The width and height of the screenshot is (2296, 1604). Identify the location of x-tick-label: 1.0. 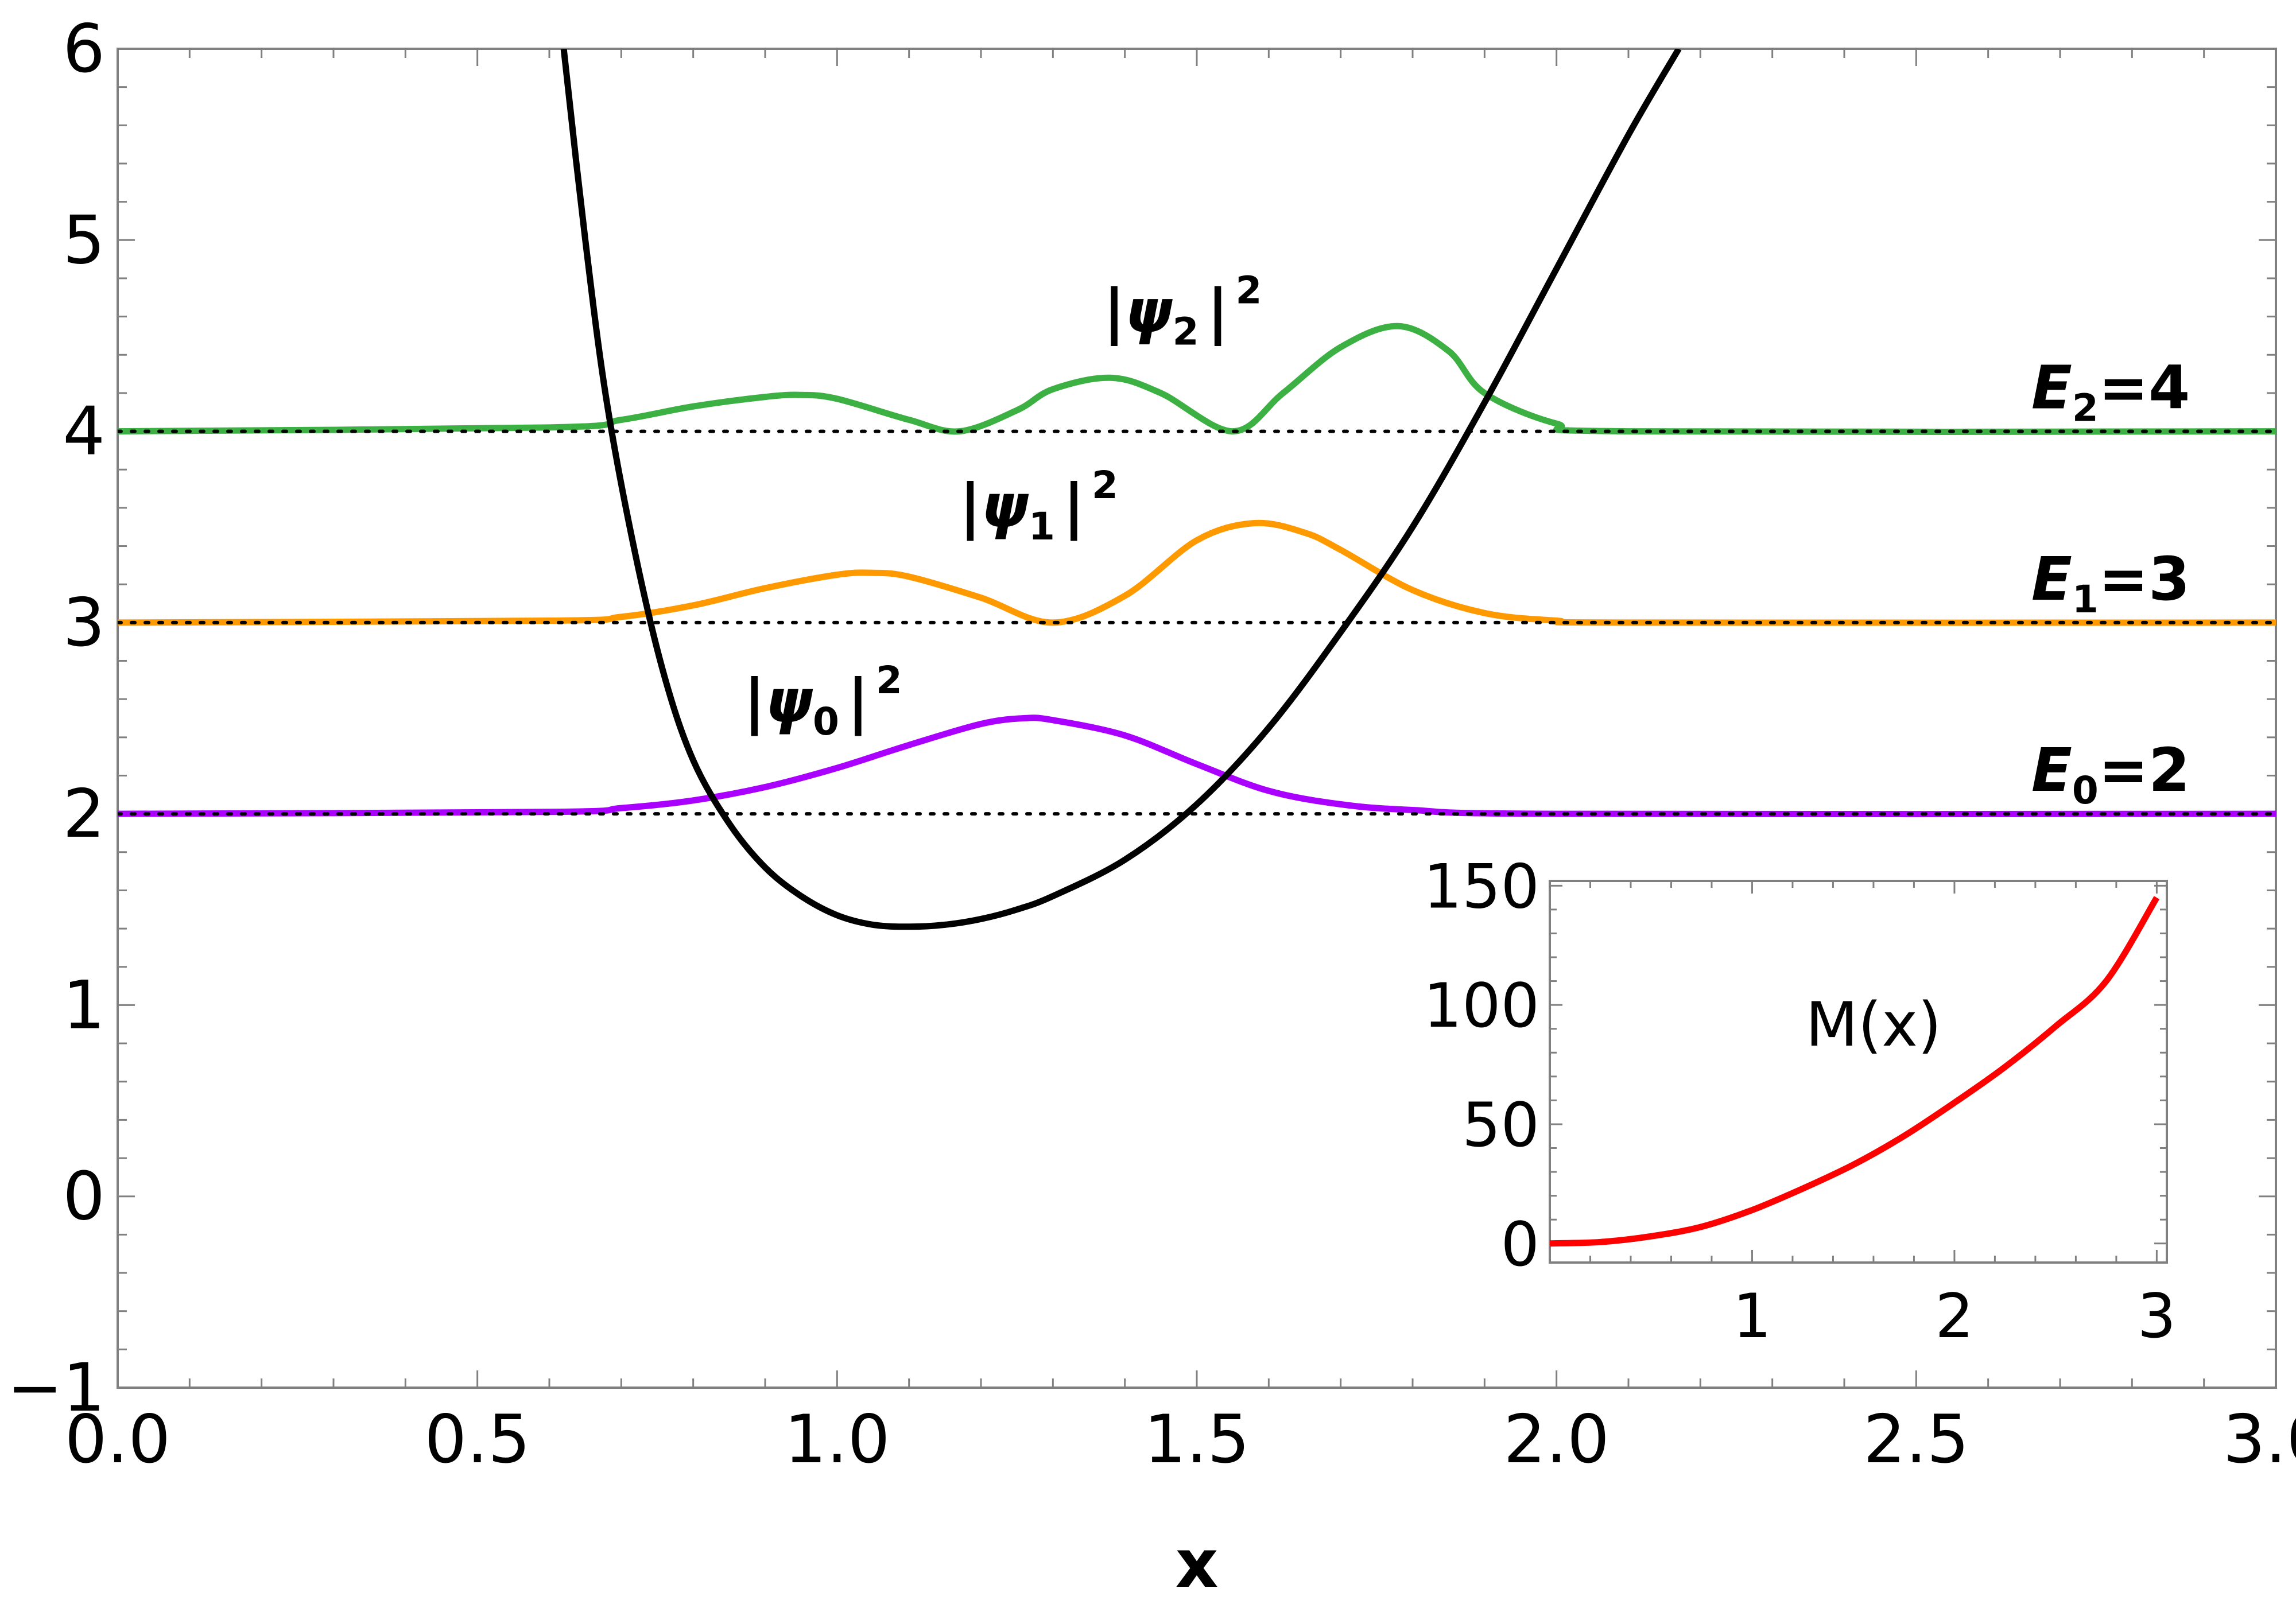
(837, 1439).